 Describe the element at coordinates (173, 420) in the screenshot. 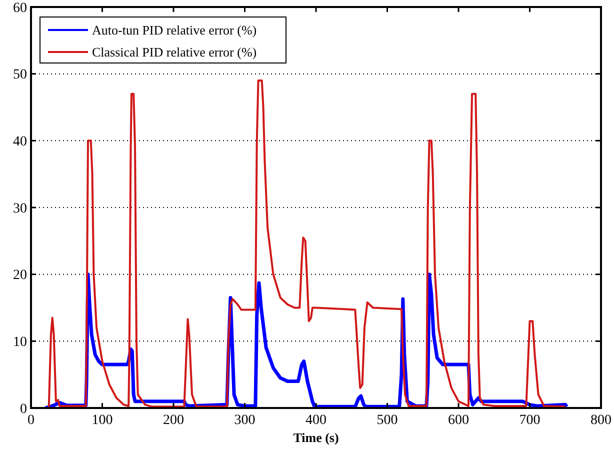

I see `x-tick-label: 200` at that location.